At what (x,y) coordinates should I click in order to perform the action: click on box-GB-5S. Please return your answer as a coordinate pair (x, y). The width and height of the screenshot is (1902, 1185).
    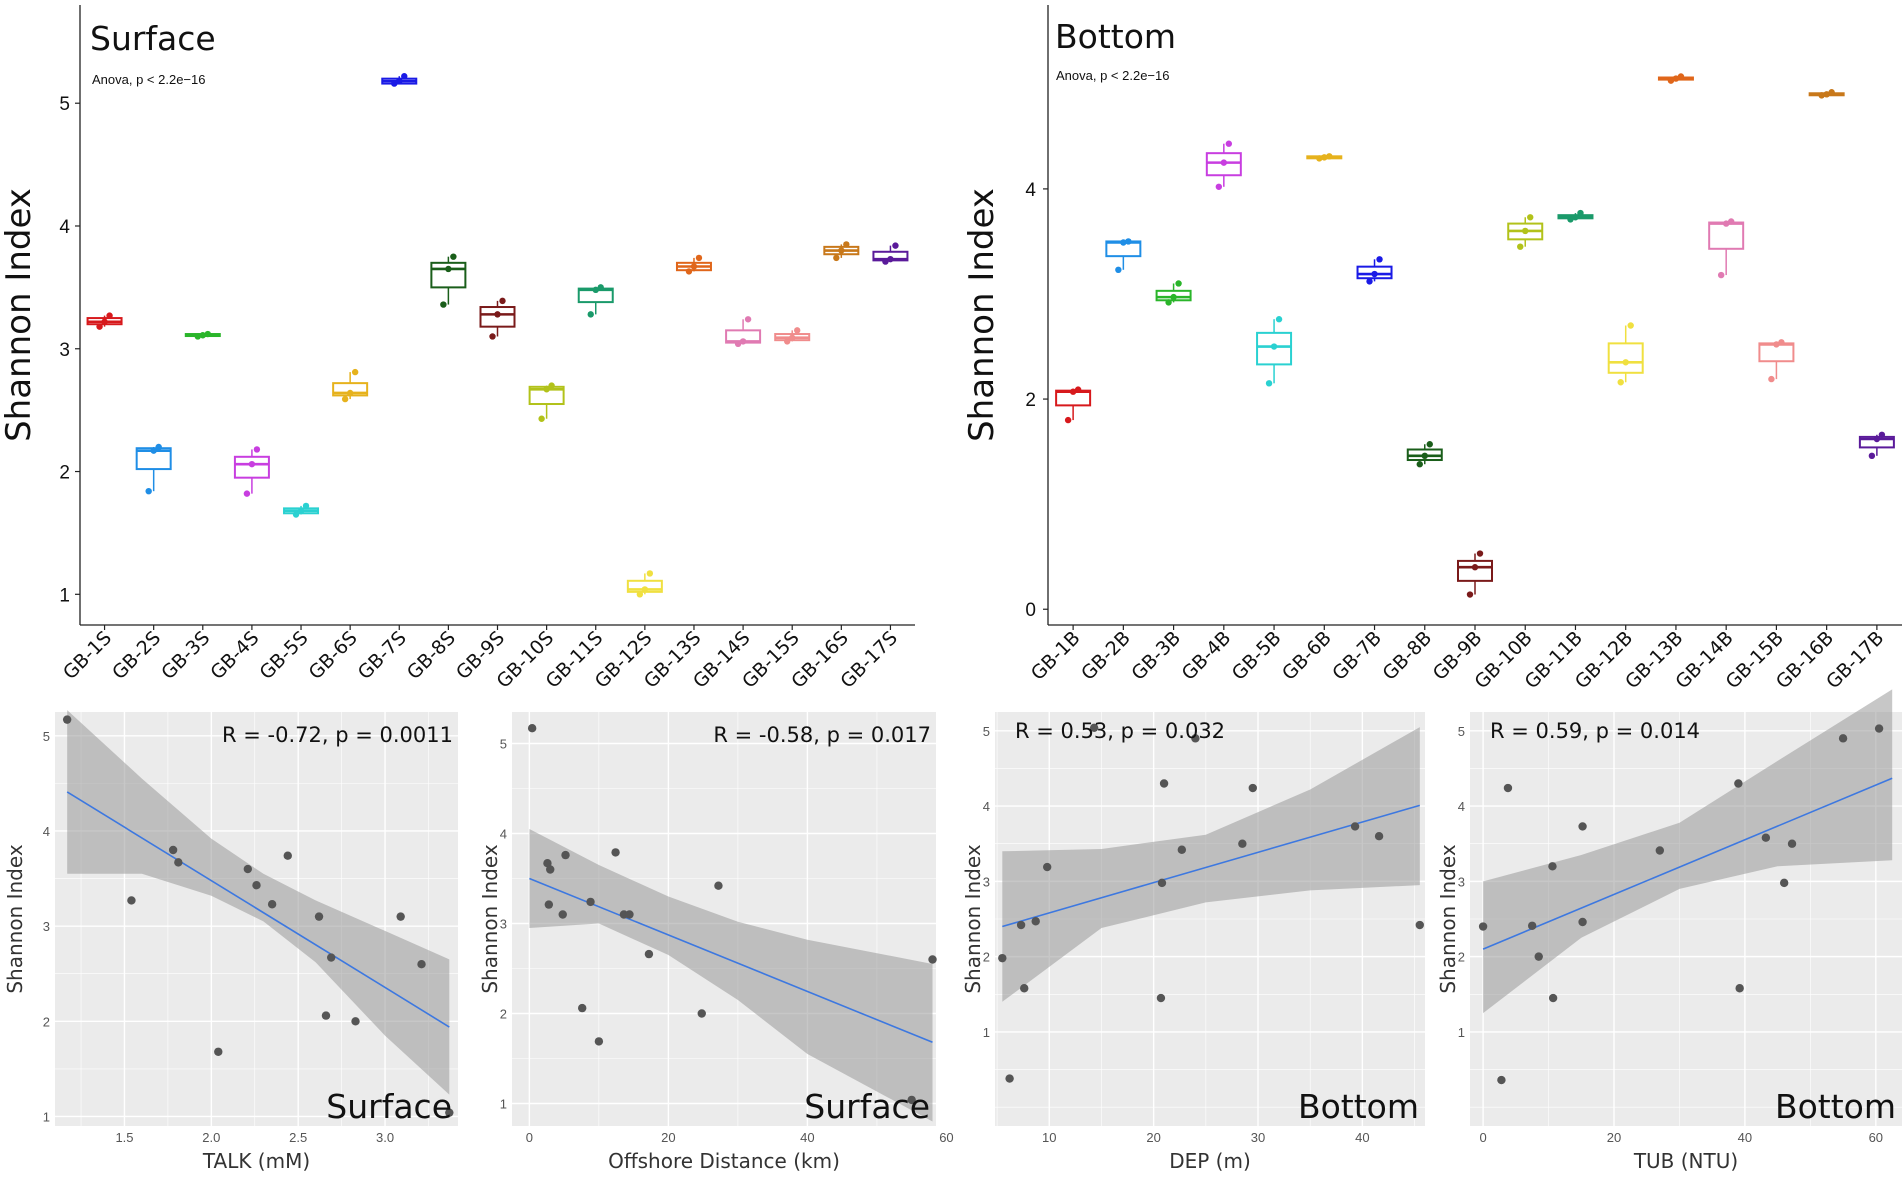
    Looking at the image, I should click on (301, 510).